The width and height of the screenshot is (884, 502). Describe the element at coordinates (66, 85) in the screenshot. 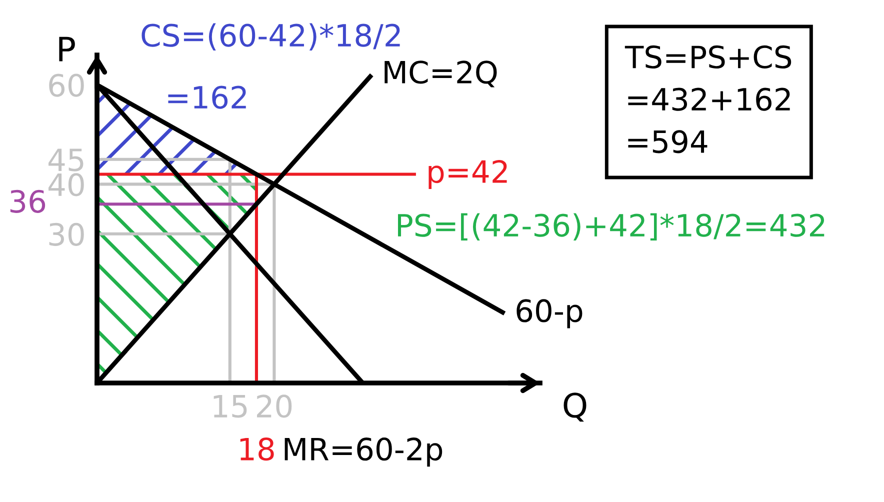

I see `y-tick-label: 60` at that location.